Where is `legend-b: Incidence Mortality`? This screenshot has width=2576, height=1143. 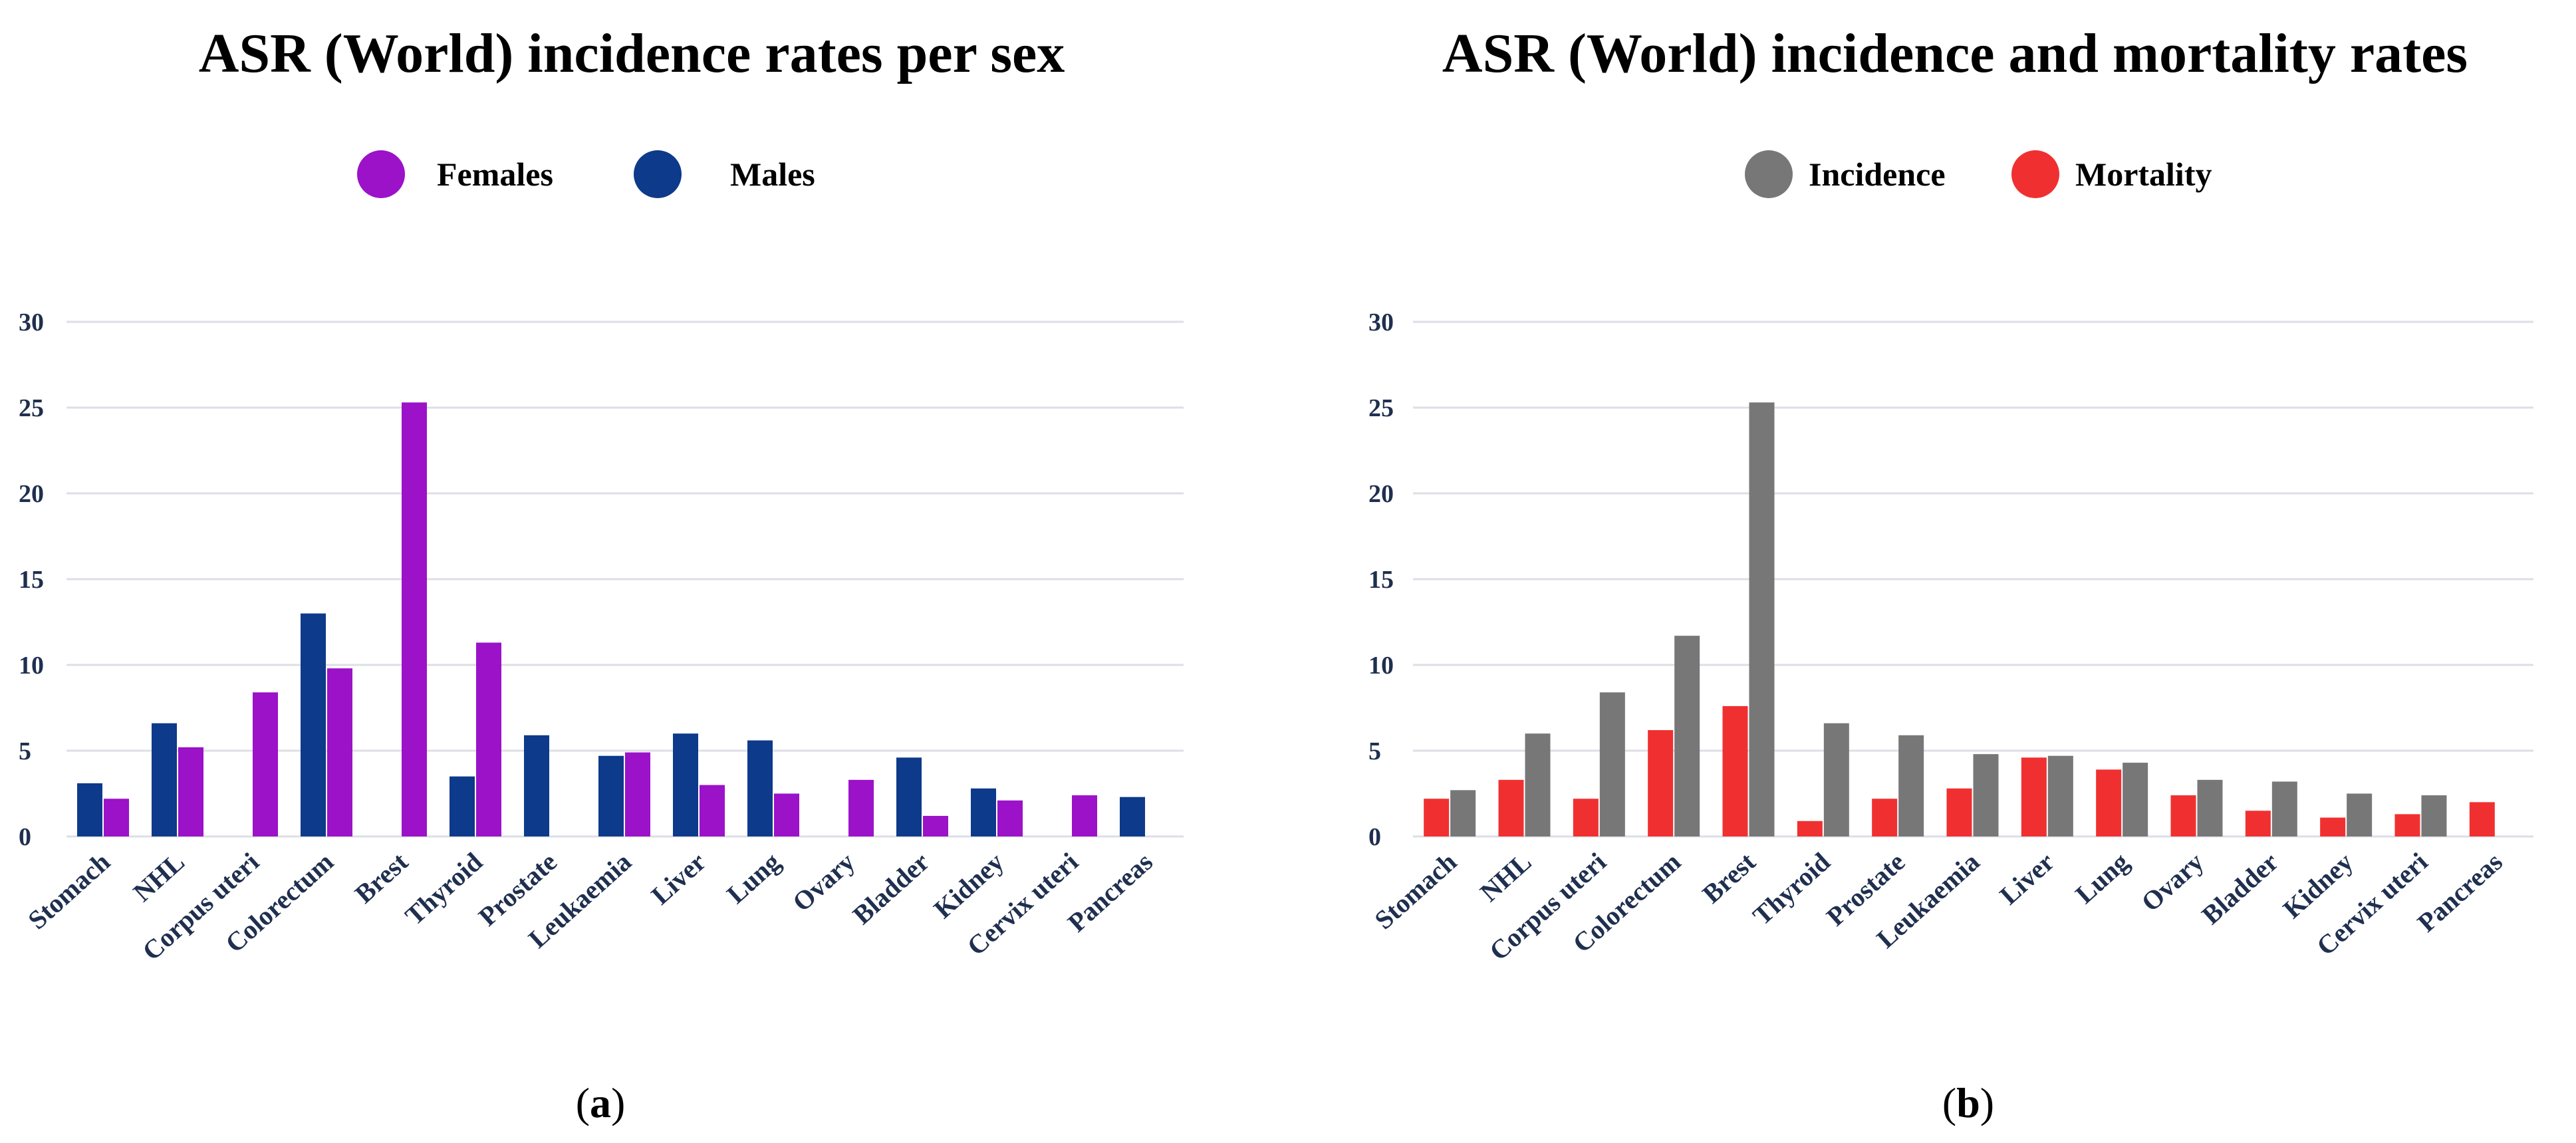
legend-b: Incidence Mortality is located at coordinates (1978, 174).